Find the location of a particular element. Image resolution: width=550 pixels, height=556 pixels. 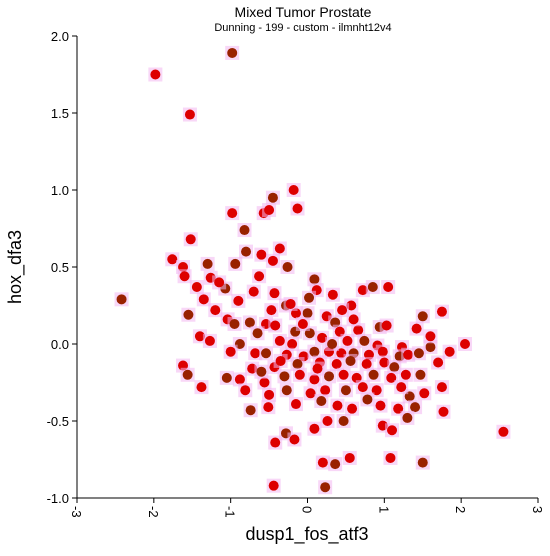

x-tick-label: -1 is located at coordinates (230, 512).